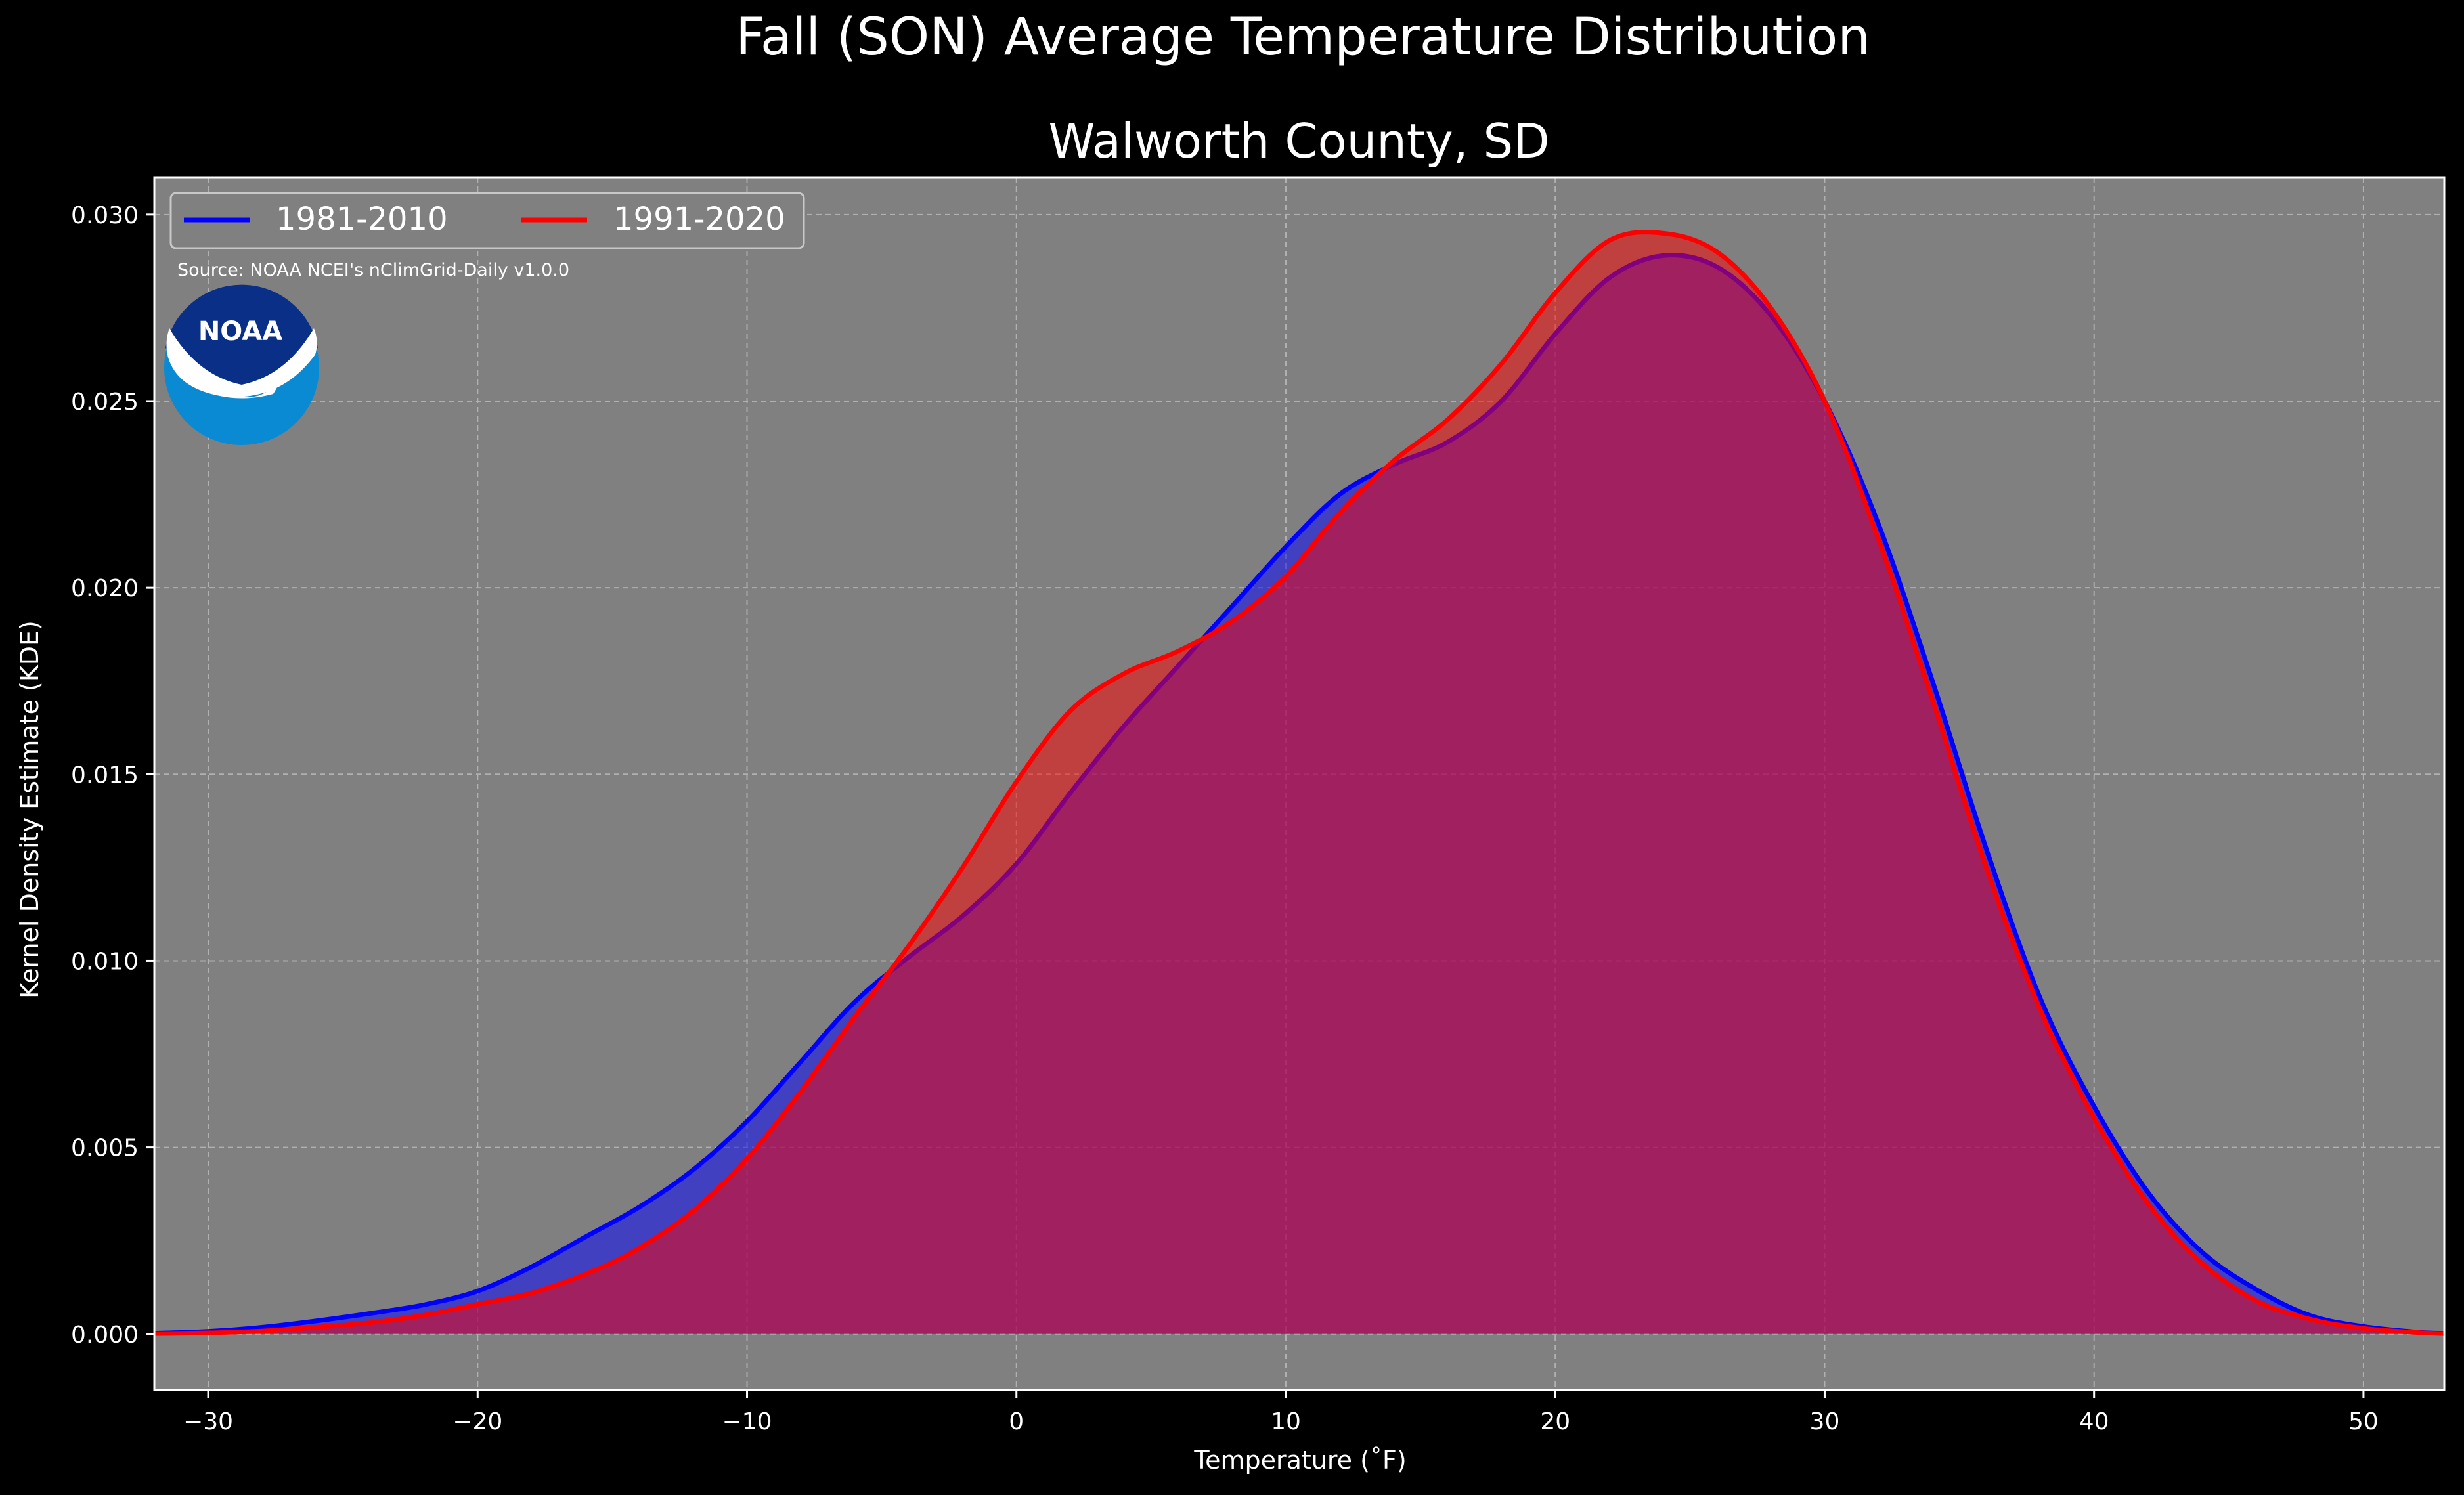  I want to click on y-axis-label: Kernel Density Estimate (KDE), so click(29, 809).